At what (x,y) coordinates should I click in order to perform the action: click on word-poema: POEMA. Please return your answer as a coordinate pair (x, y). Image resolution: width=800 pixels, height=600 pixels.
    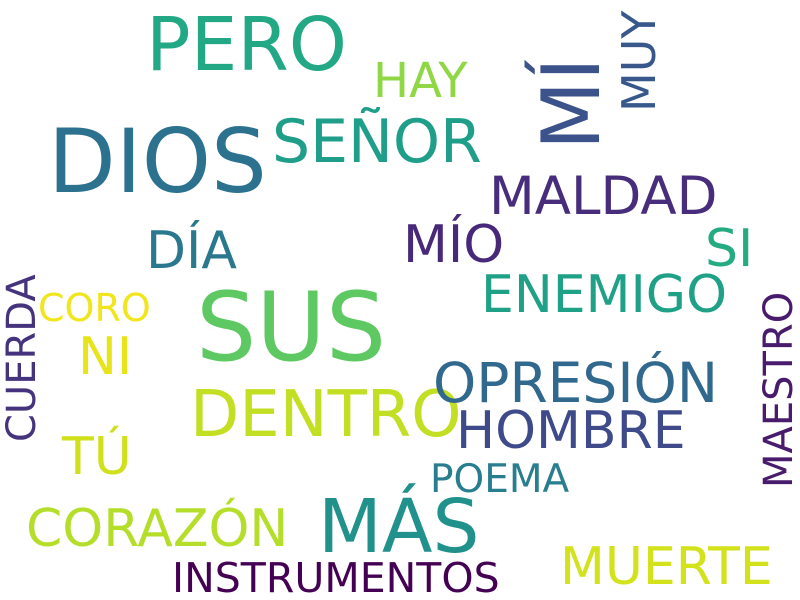
    Looking at the image, I should click on (500, 479).